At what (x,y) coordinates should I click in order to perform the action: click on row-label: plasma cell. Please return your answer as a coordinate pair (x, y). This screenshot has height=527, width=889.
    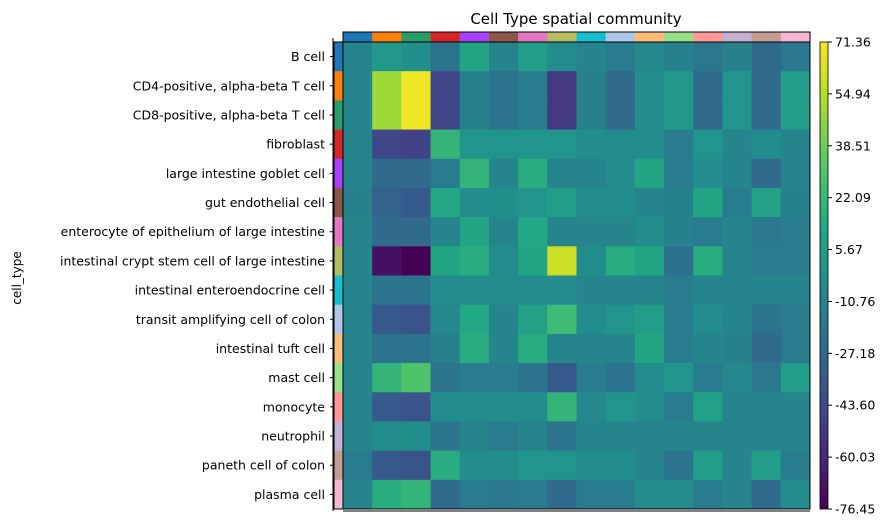
    Looking at the image, I should click on (289, 494).